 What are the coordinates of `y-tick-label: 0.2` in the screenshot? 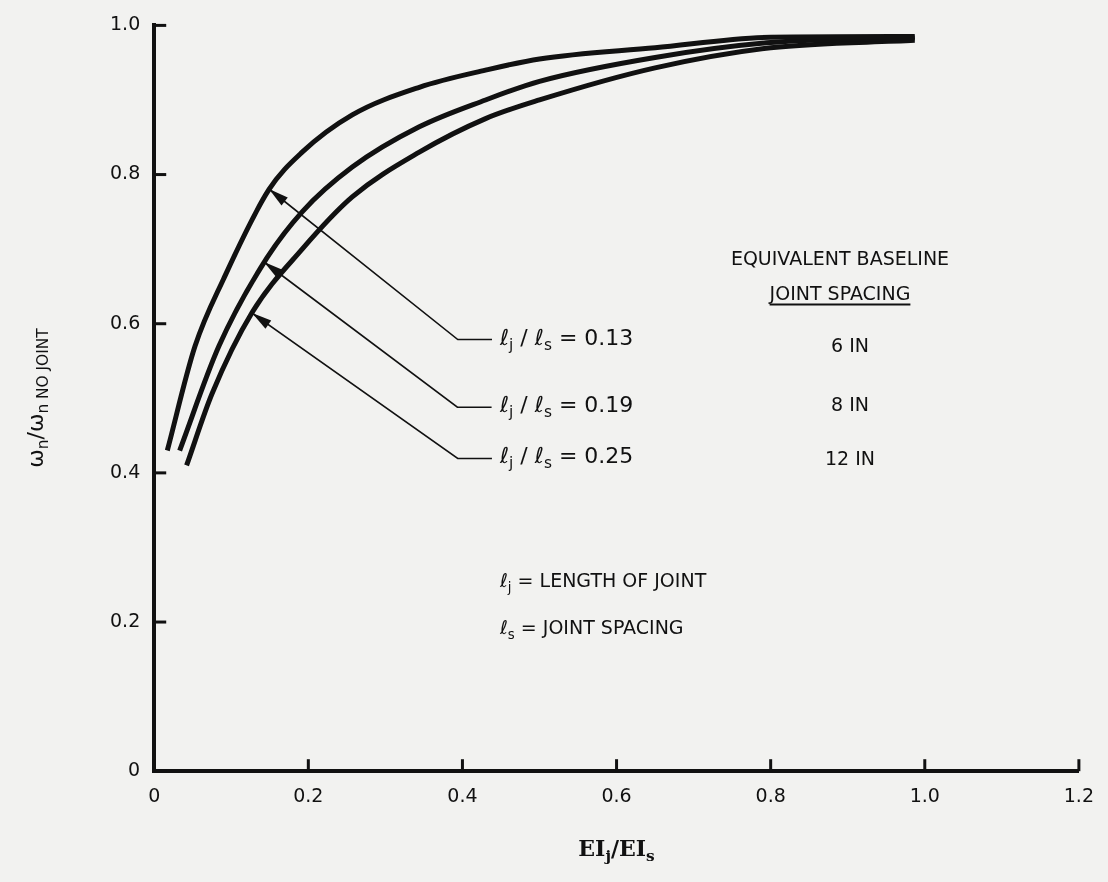 It's located at (125, 619).